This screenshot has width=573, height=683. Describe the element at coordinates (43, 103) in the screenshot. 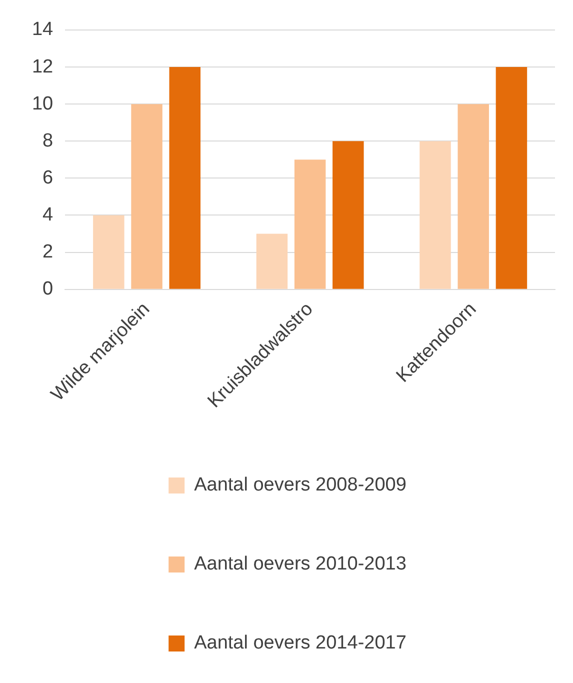

I see `y-tick-label: 10` at that location.